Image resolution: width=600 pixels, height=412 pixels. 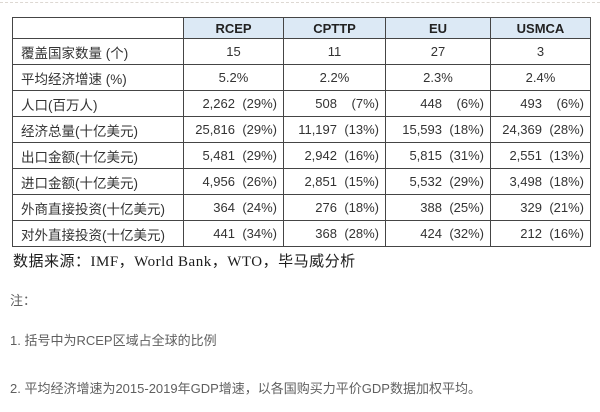 I want to click on value-with-share: 5,532 (29%), so click(x=438, y=181).